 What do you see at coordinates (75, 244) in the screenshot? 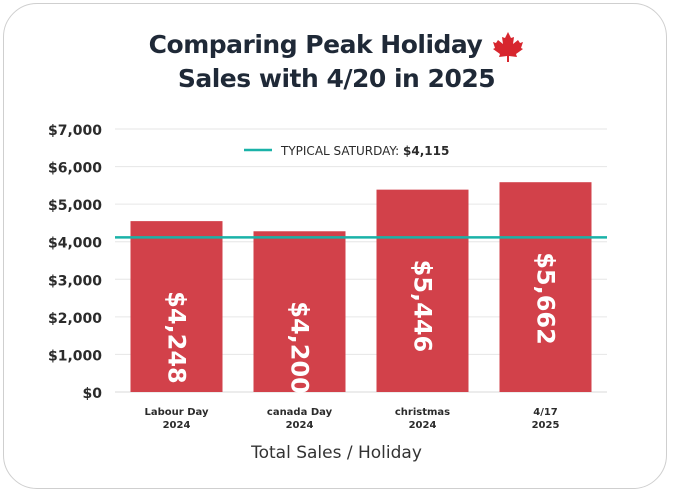
I see `y-tick-label: $4,000` at bounding box center [75, 244].